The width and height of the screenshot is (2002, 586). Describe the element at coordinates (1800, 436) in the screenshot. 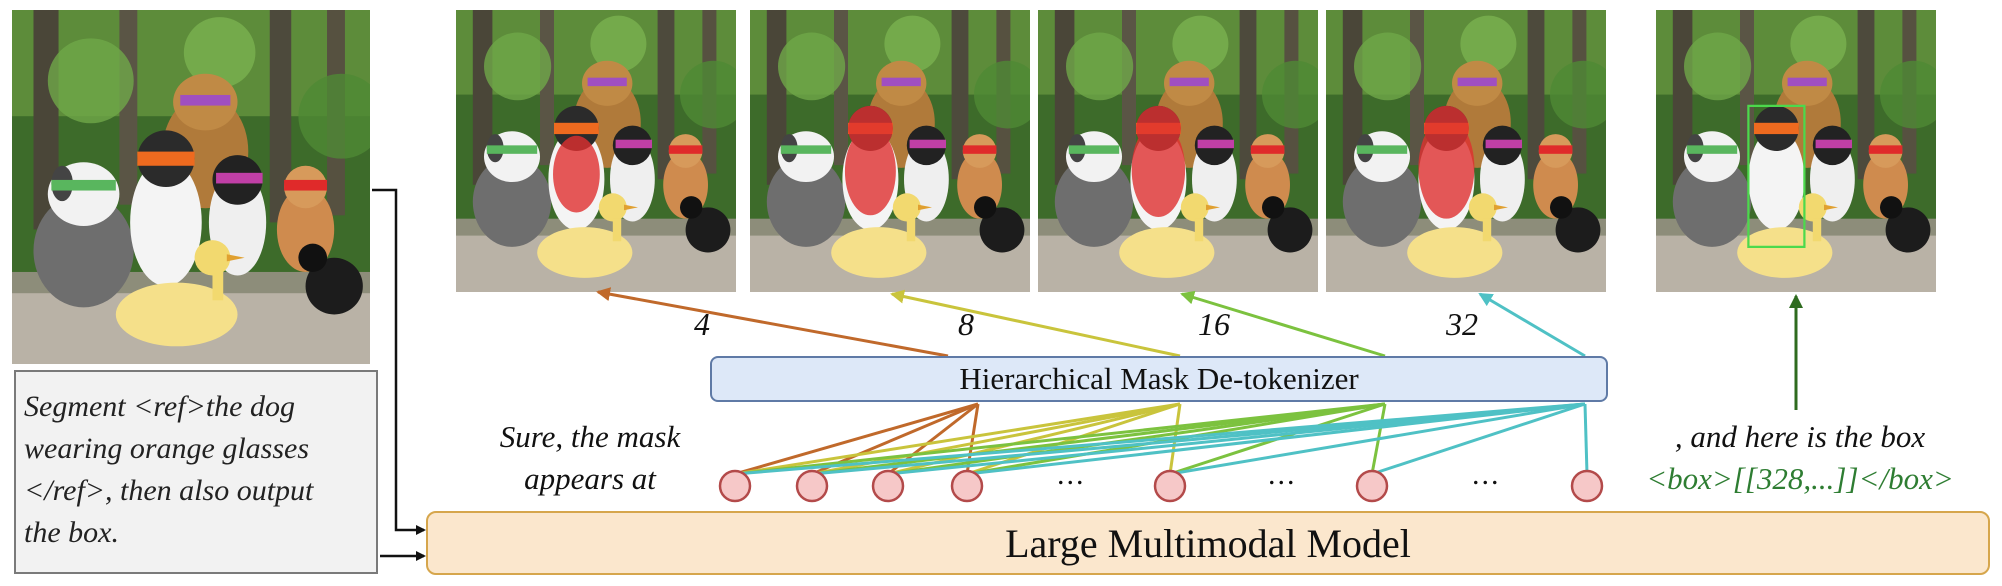

I see `response-box-prefix: , and here is the box` at that location.